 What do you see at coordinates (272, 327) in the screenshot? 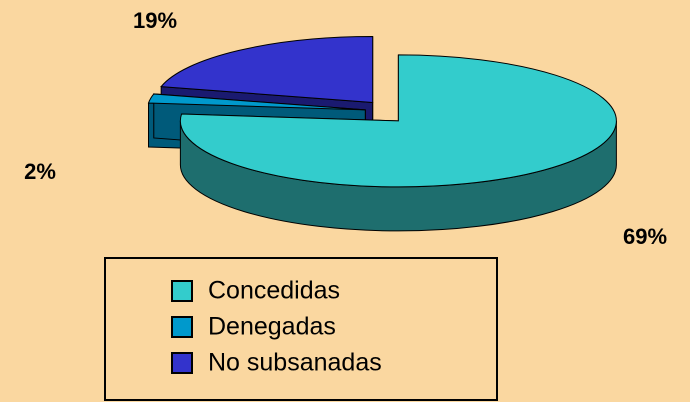
I see `legend-label: Denegadas` at bounding box center [272, 327].